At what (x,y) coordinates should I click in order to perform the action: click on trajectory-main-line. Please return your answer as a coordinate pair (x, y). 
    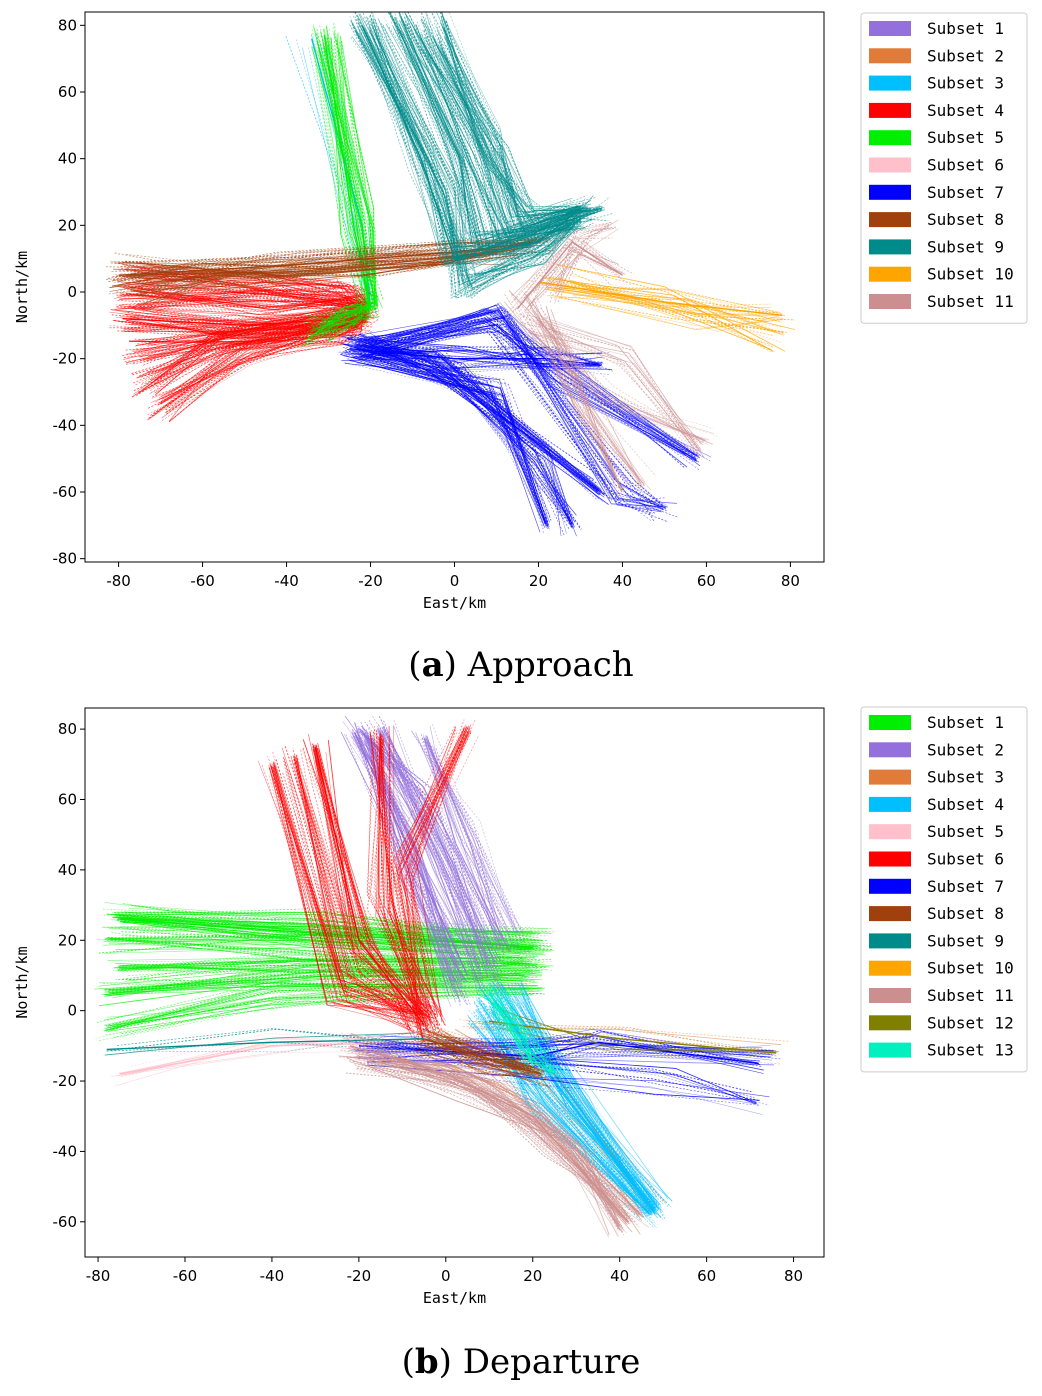
    Looking at the image, I should click on (347, 172).